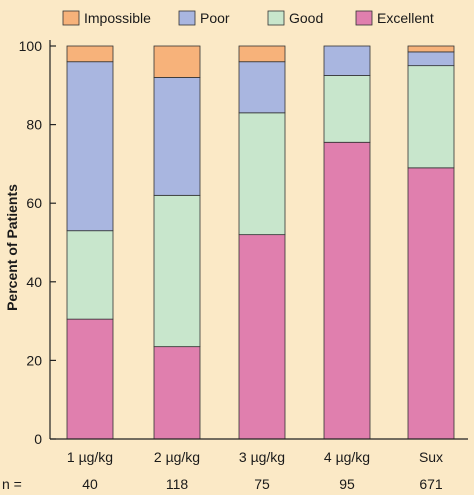 This screenshot has height=495, width=474. Describe the element at coordinates (177, 457) in the screenshot. I see `x-tick-label: 2 µg/kg` at that location.